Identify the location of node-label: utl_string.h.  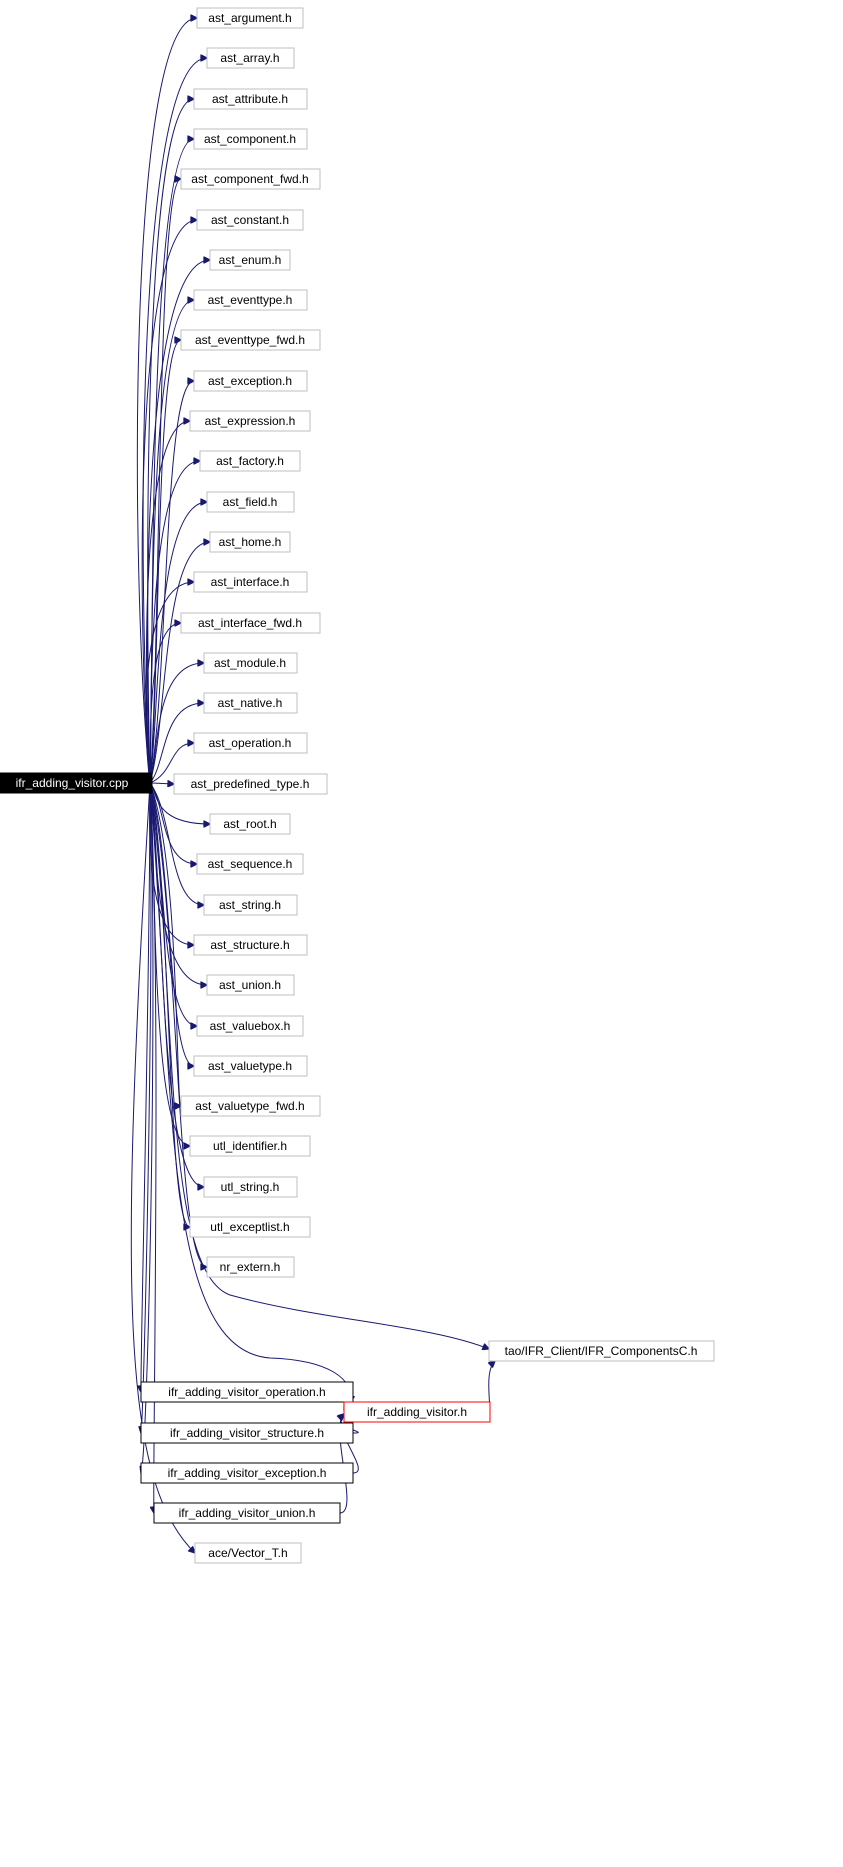
(250, 1187).